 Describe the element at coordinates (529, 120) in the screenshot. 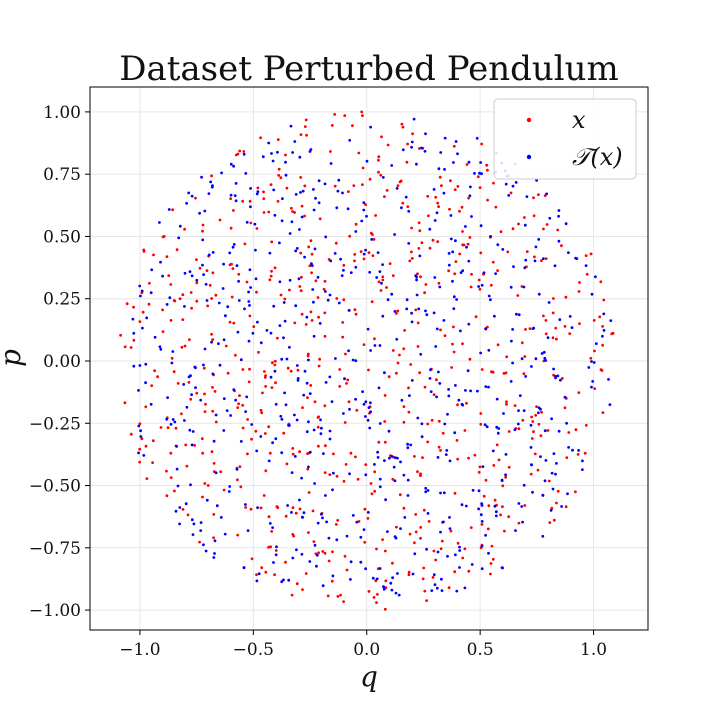

I see `legend-marker-x` at that location.